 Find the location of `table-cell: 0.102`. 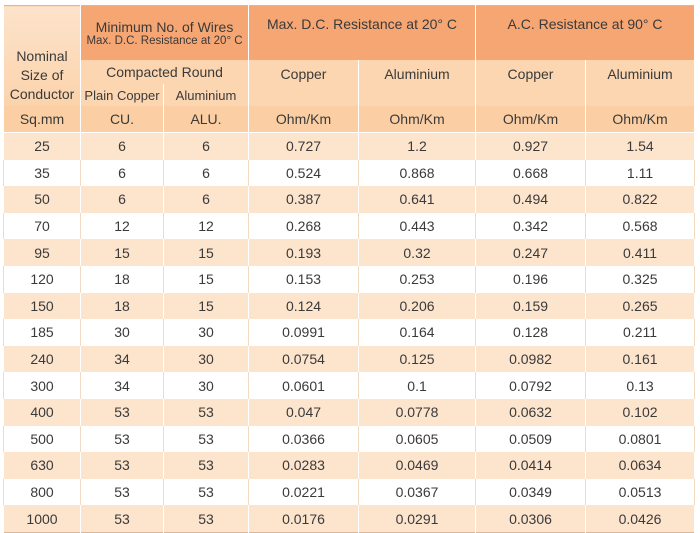

table-cell: 0.102 is located at coordinates (640, 412).